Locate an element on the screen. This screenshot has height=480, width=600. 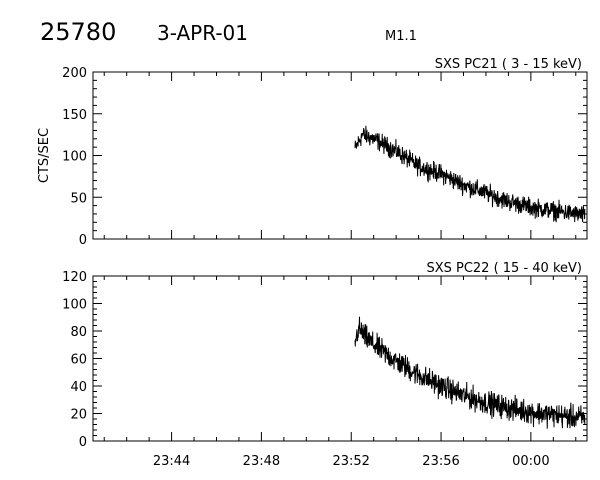
x-tick-label: 23:44 is located at coordinates (171, 461).